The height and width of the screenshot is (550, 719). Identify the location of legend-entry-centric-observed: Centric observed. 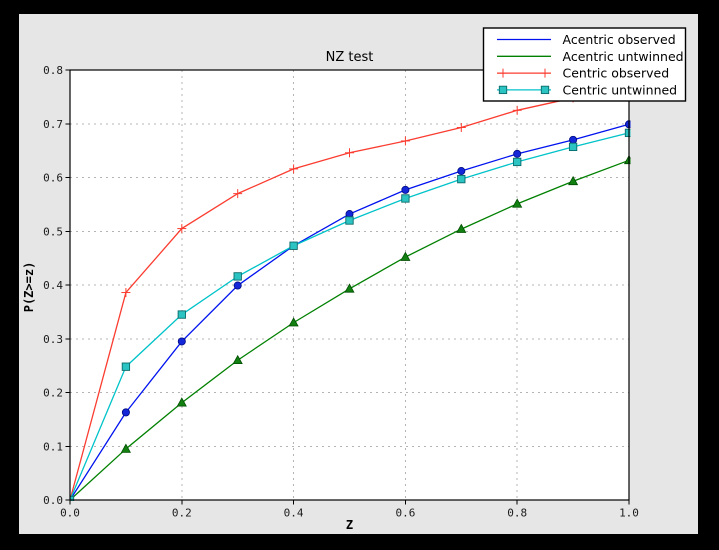
(583, 73).